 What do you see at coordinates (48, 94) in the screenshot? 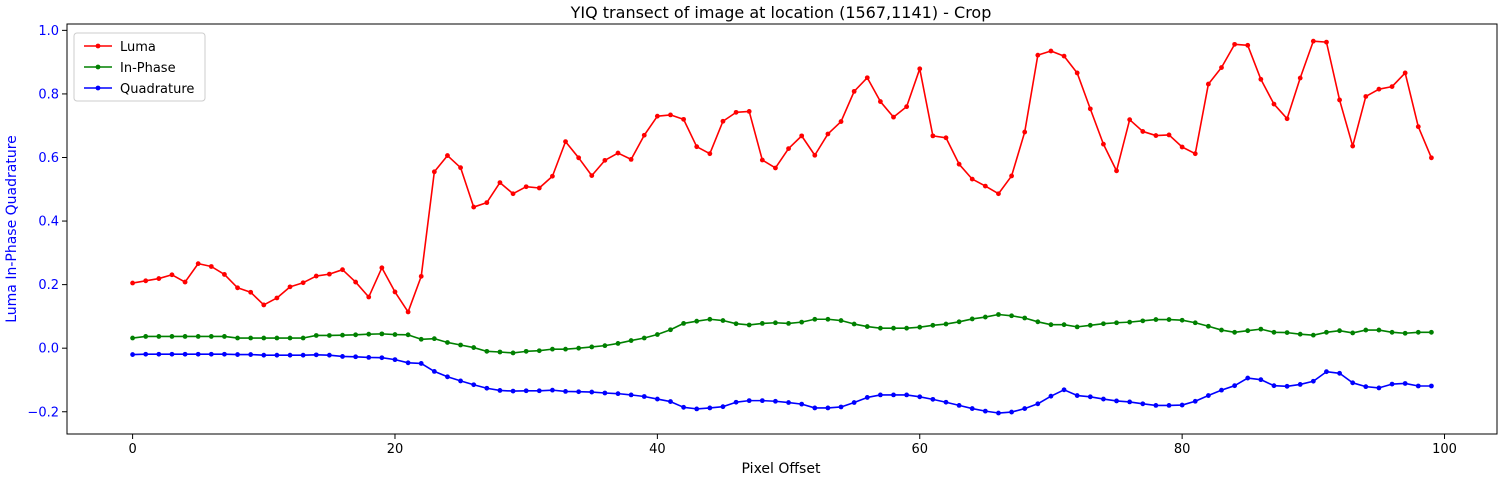
I see `y-tick-label: 0.8` at bounding box center [48, 94].